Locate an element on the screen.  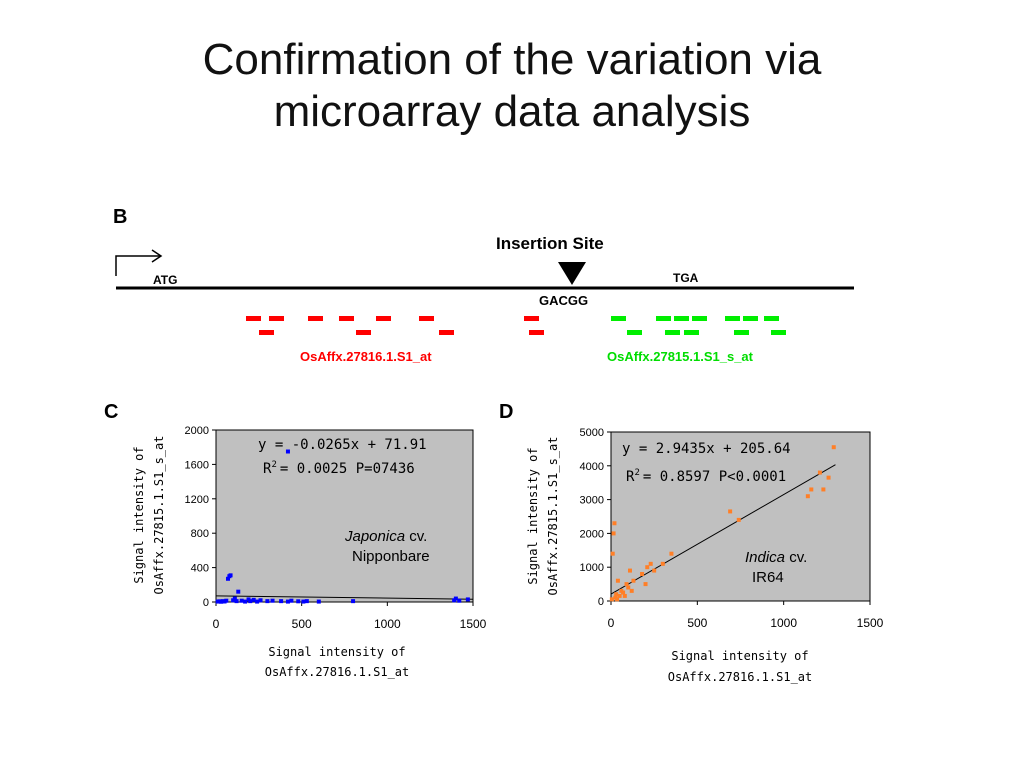
site-sequence-label: GACGG is located at coordinates (563, 300).